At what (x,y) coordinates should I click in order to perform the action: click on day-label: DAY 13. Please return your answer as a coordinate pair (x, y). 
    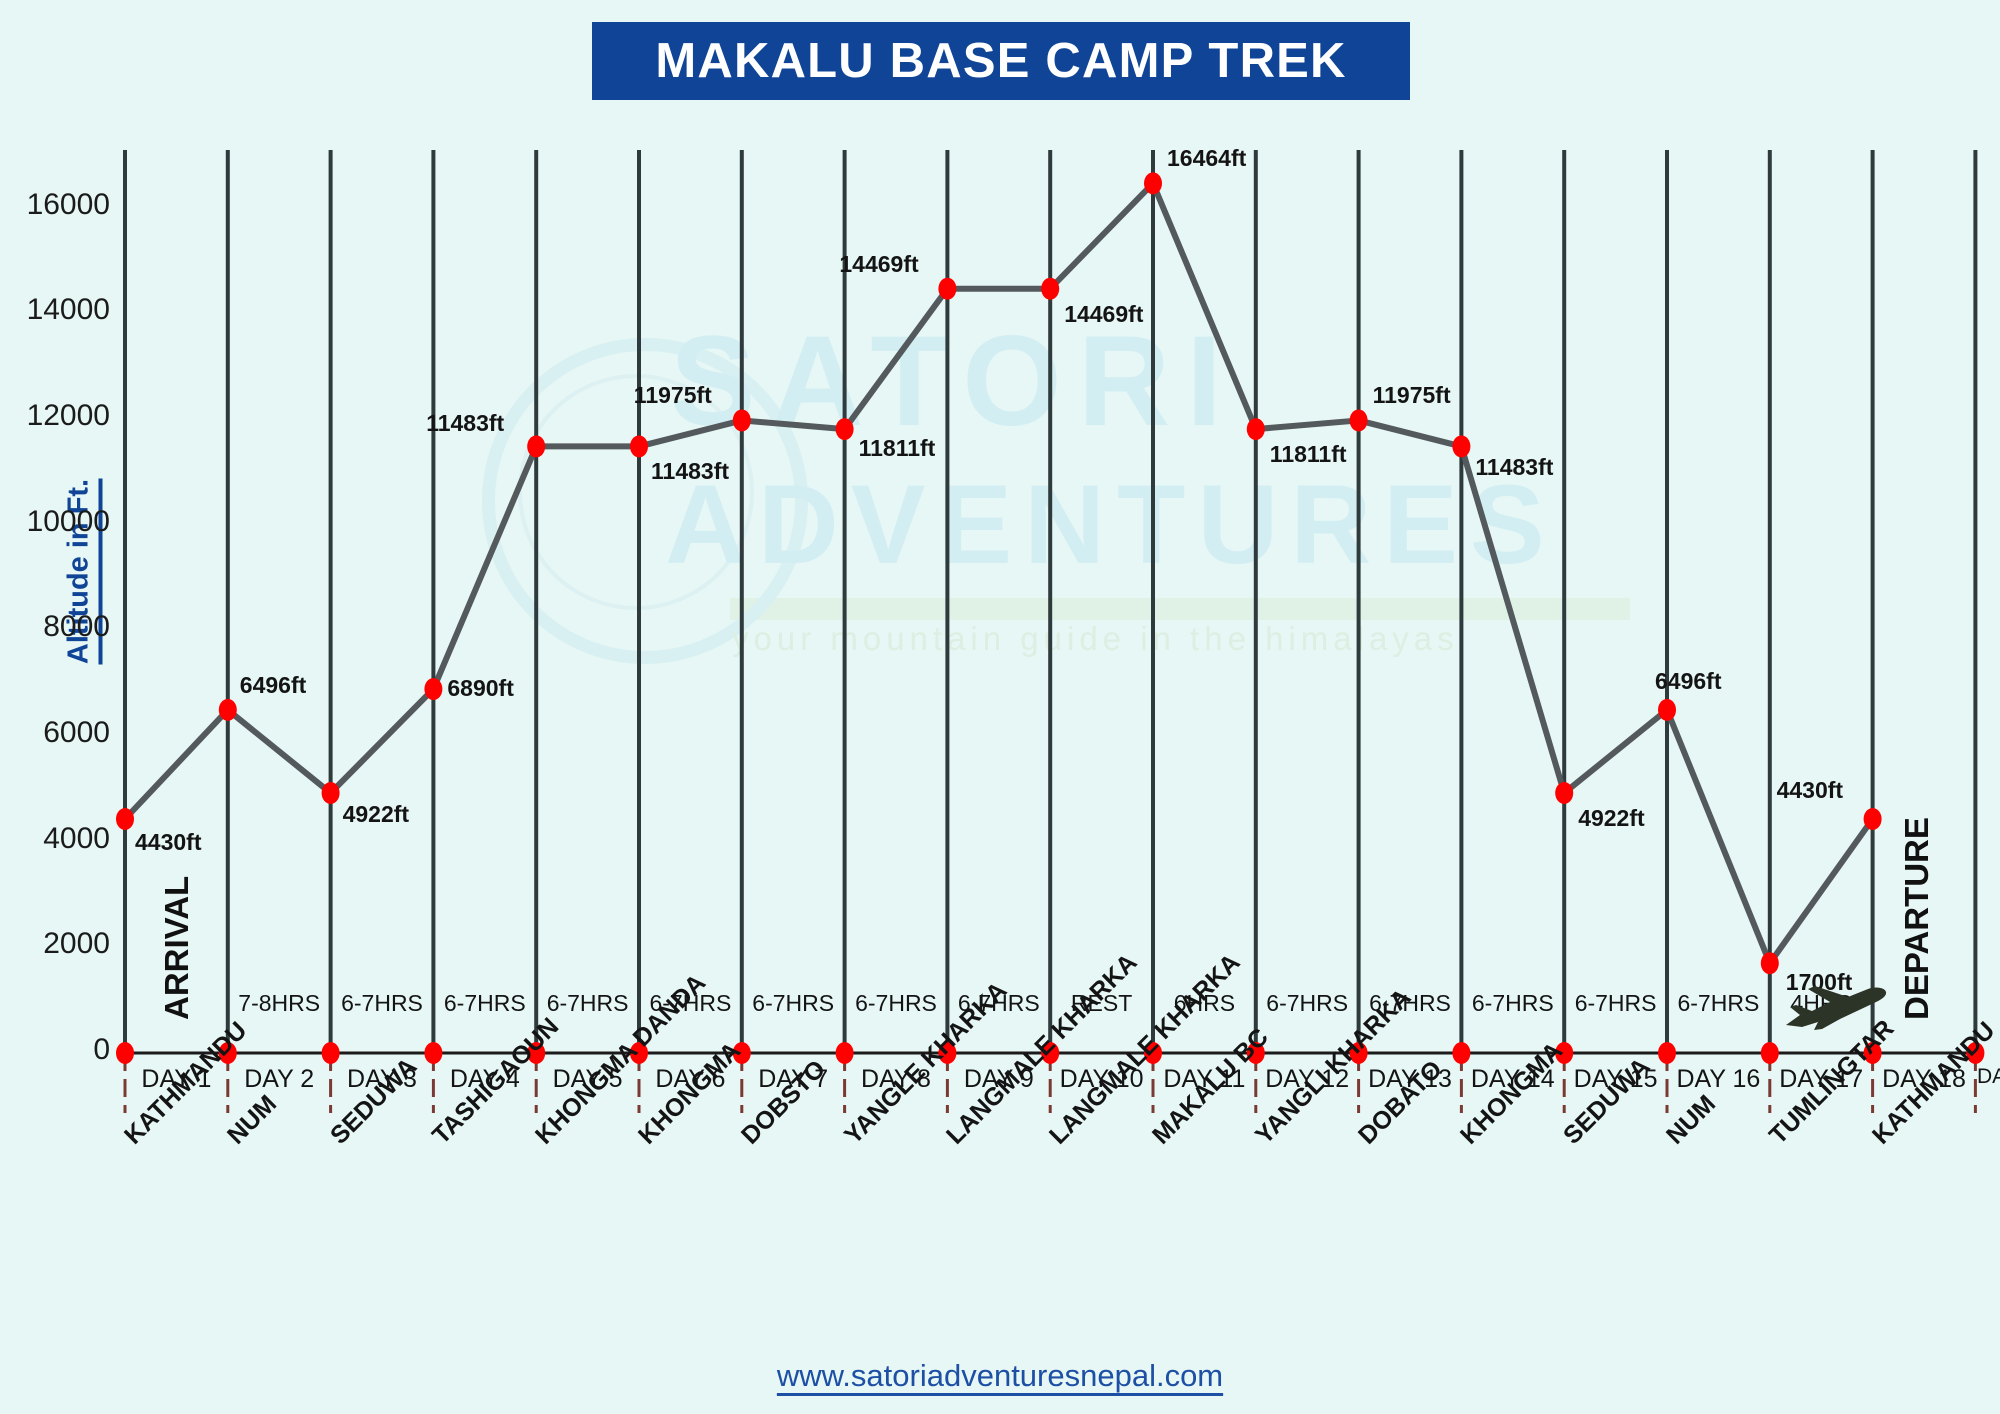
    Looking at the image, I should click on (1410, 1079).